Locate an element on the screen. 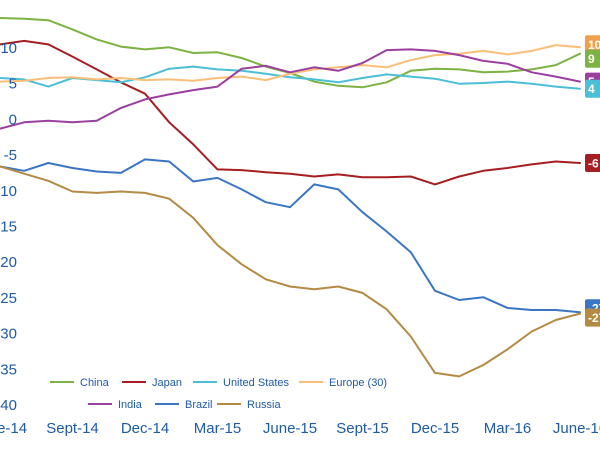 This screenshot has width=600, height=450. end-label: -27 is located at coordinates (592, 317).